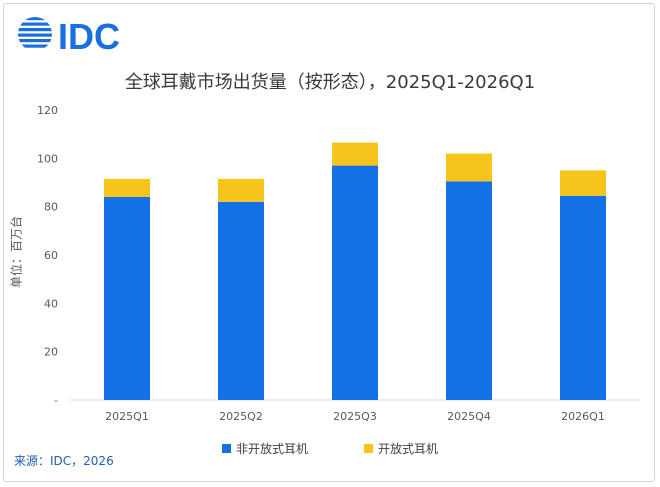  What do you see at coordinates (469, 167) in the screenshot?
I see `bar-open-2025Q4` at bounding box center [469, 167].